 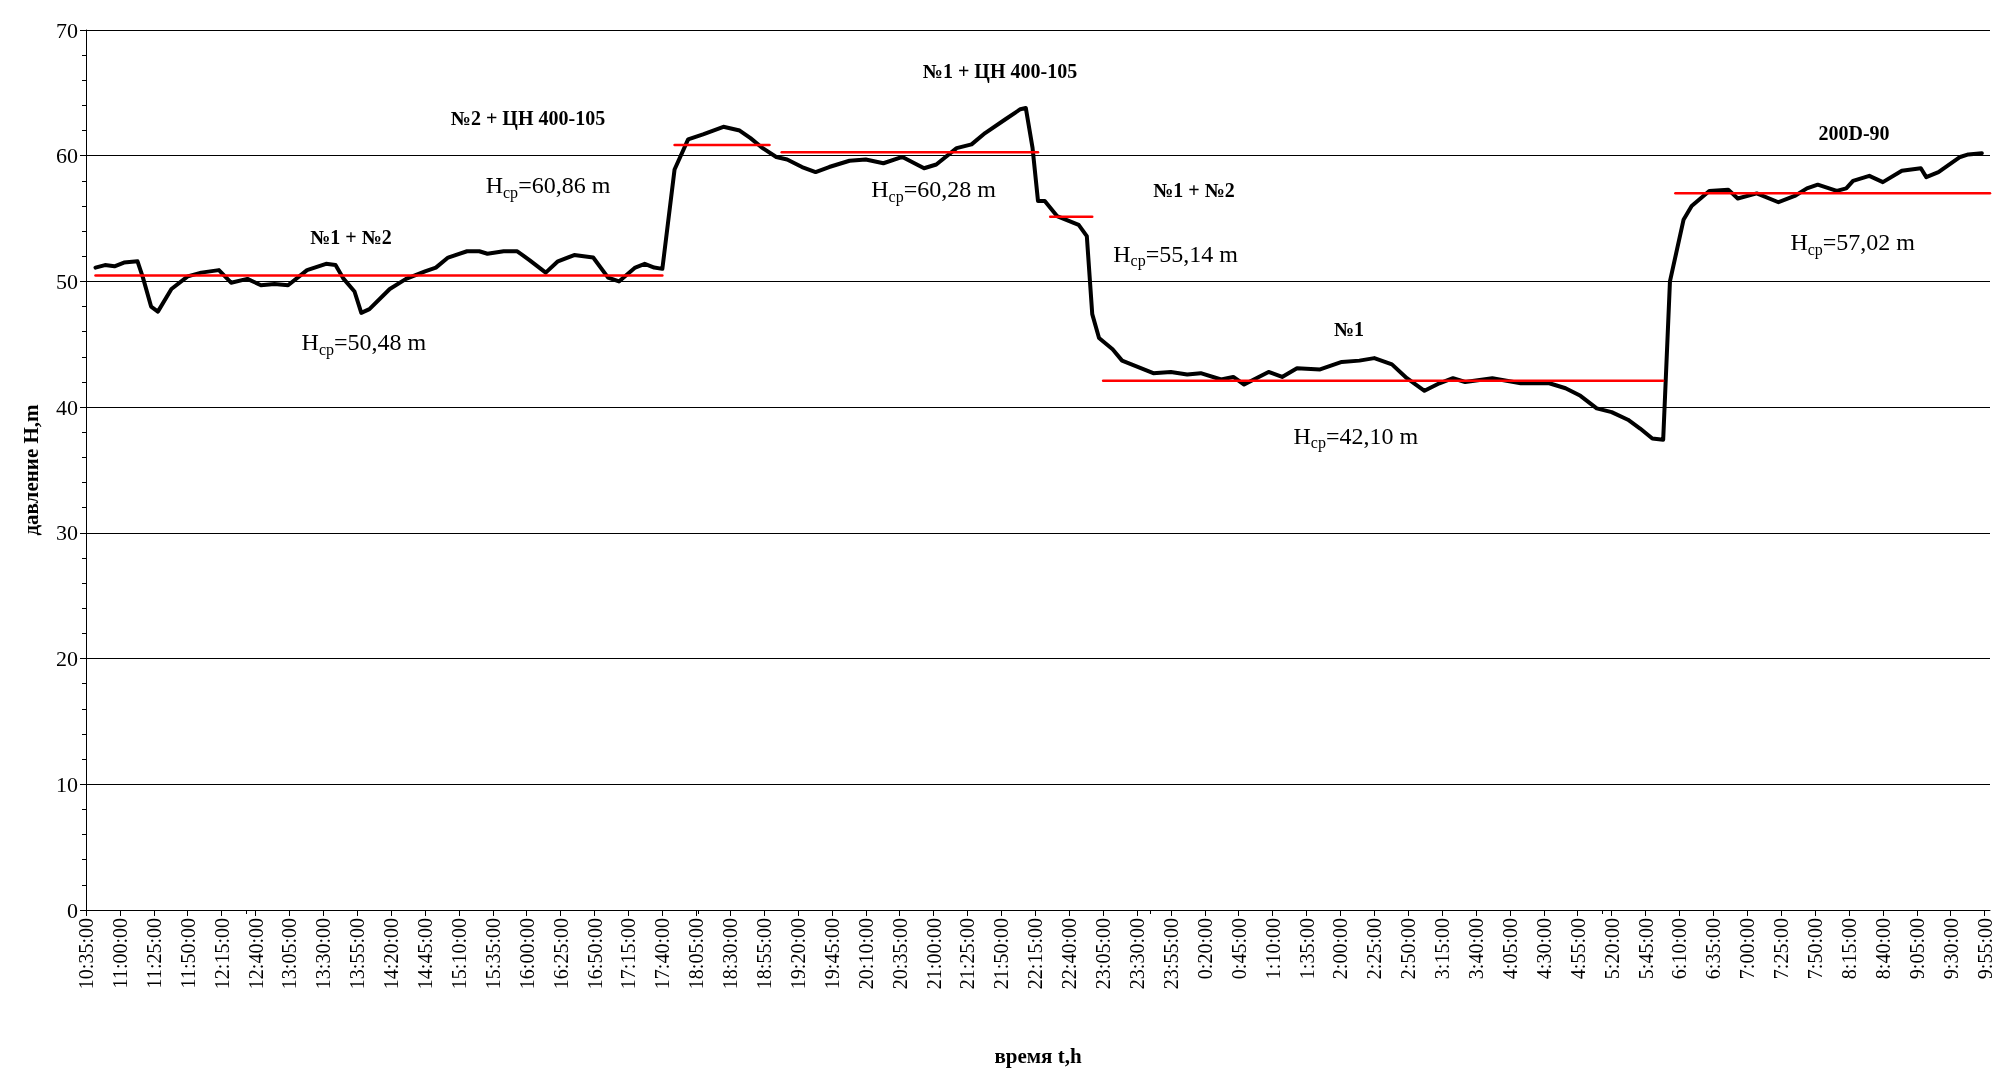 What do you see at coordinates (1069, 954) in the screenshot?
I see `x-tick-label: 22:40:00` at bounding box center [1069, 954].